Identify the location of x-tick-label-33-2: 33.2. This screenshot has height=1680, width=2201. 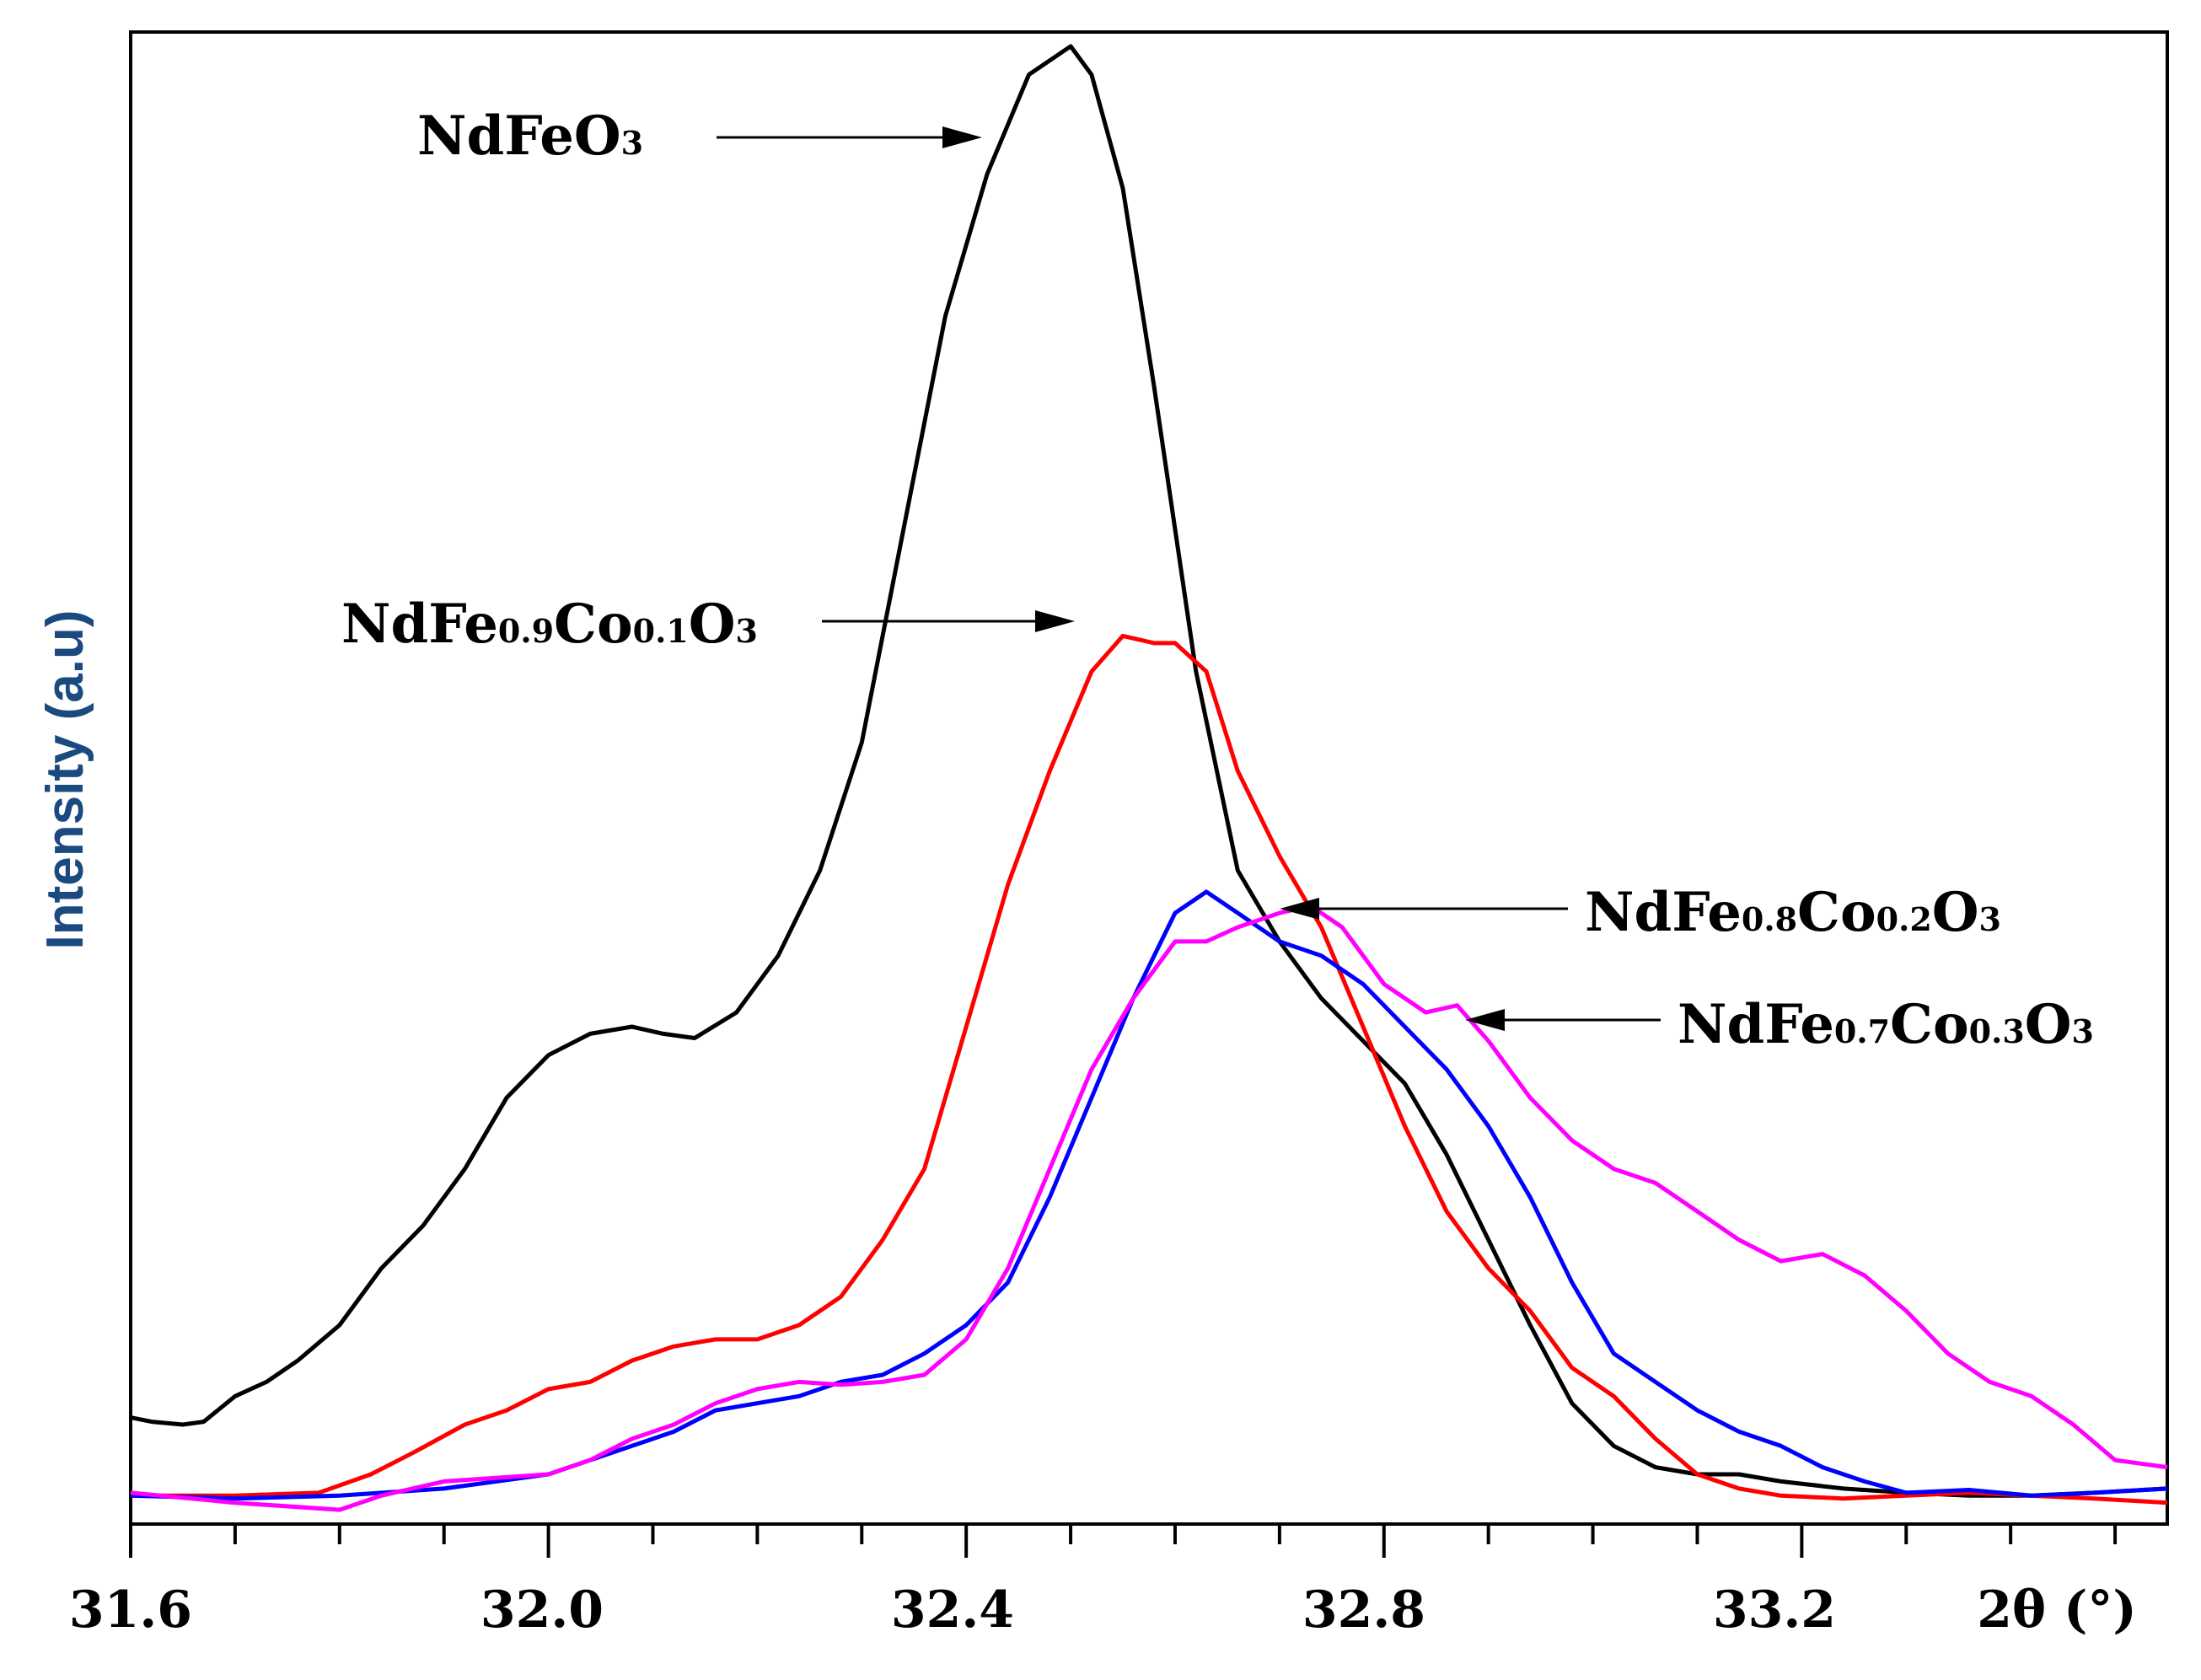
(1774, 1610).